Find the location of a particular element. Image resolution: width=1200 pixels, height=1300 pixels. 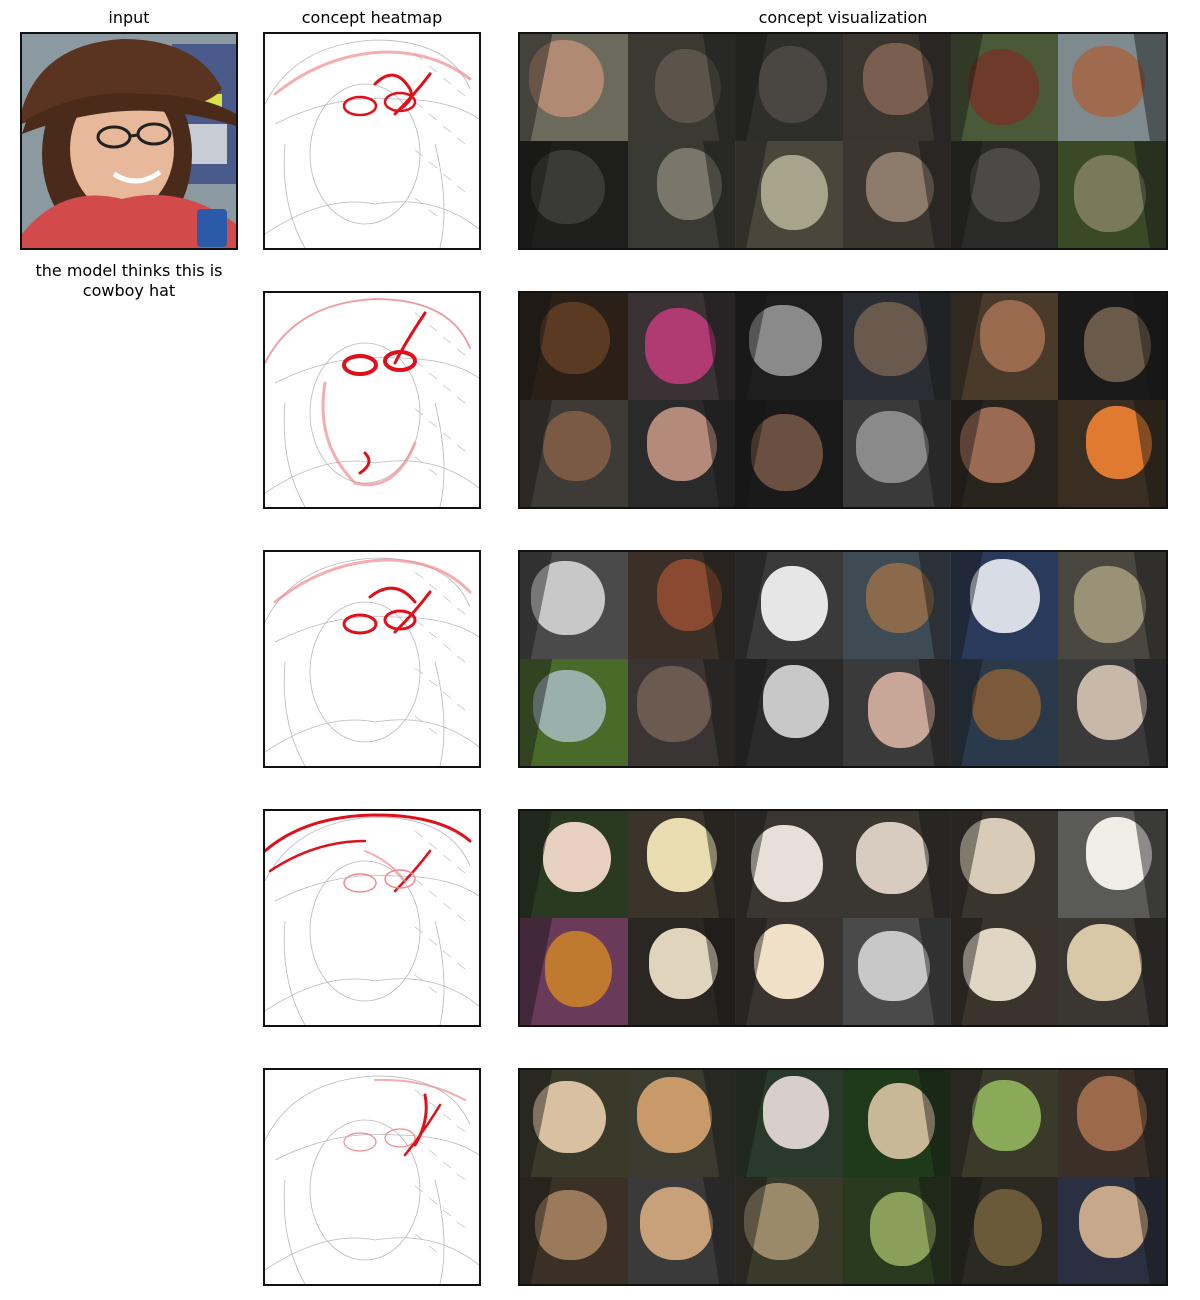

heatmap-column-title: concept heatmap is located at coordinates (372, 17).